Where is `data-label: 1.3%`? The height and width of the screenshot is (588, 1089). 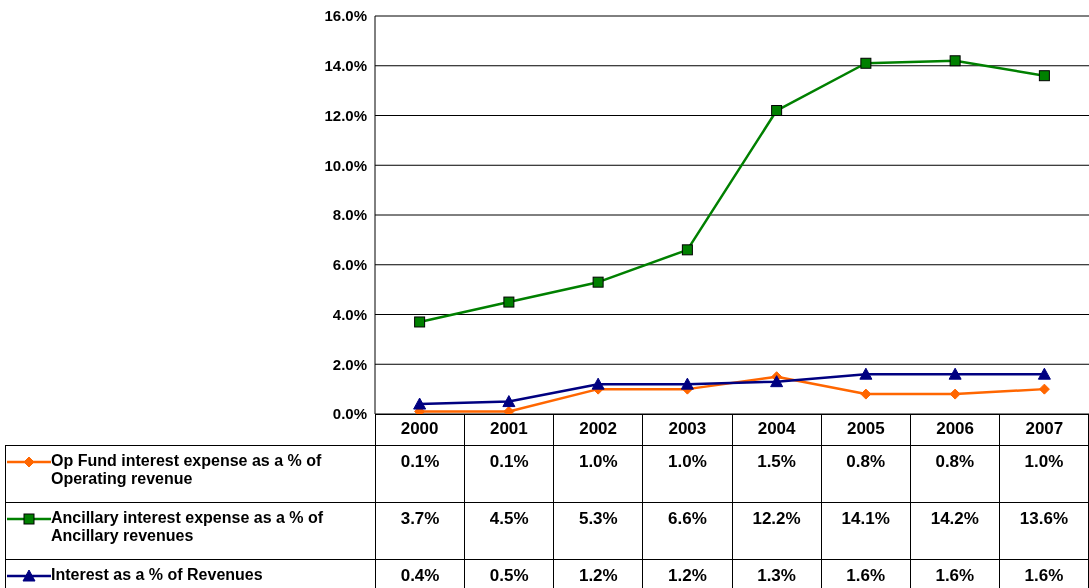 data-label: 1.3% is located at coordinates (777, 573).